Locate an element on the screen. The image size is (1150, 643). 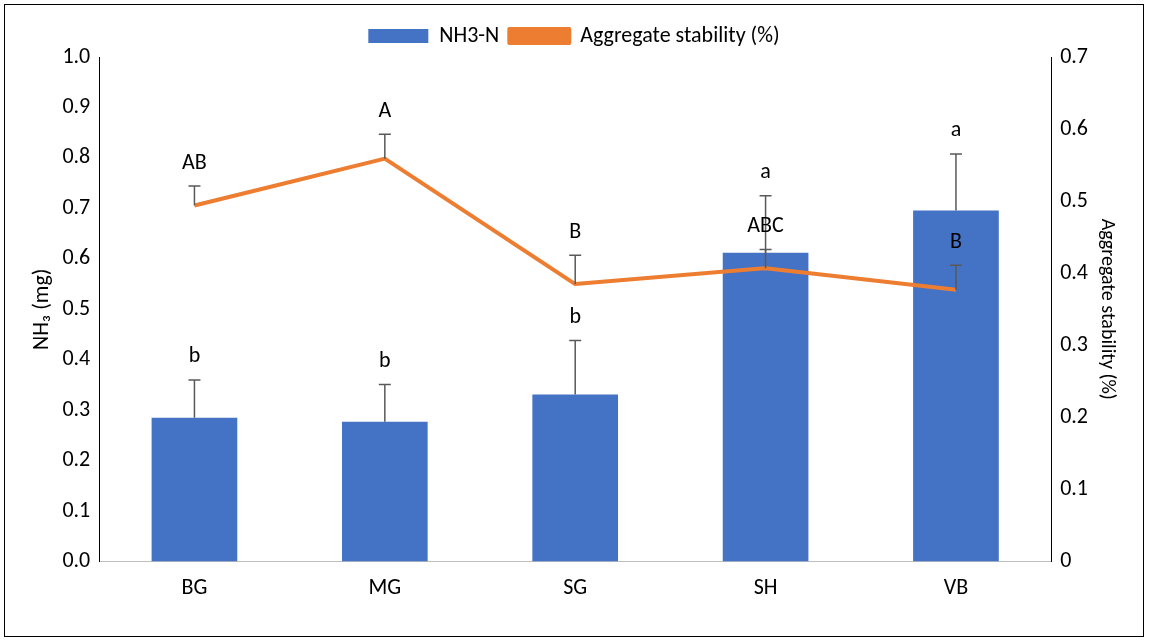
legend-label: Aggregate stability (%) is located at coordinates (680, 34).